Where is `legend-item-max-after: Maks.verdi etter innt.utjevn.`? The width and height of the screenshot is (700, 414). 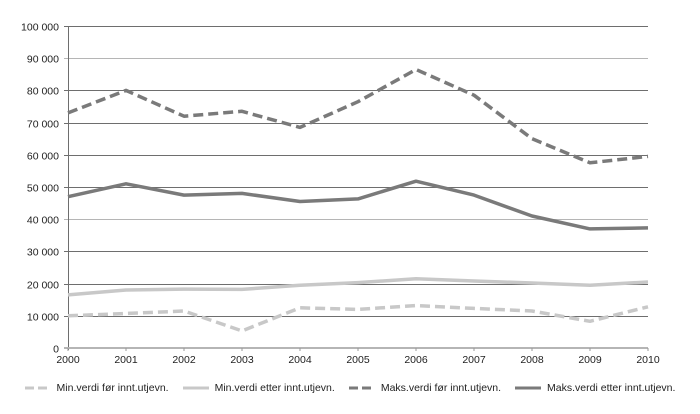 legend-item-max-after: Maks.verdi etter innt.utjevn. is located at coordinates (595, 388).